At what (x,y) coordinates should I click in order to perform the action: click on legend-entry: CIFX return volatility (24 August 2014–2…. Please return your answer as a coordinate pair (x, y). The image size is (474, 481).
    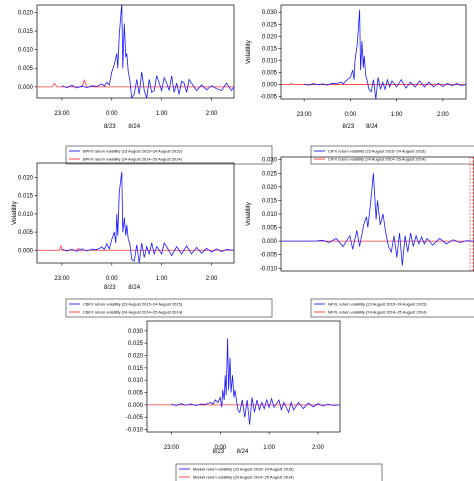
    Looking at the image, I should click on (377, 159).